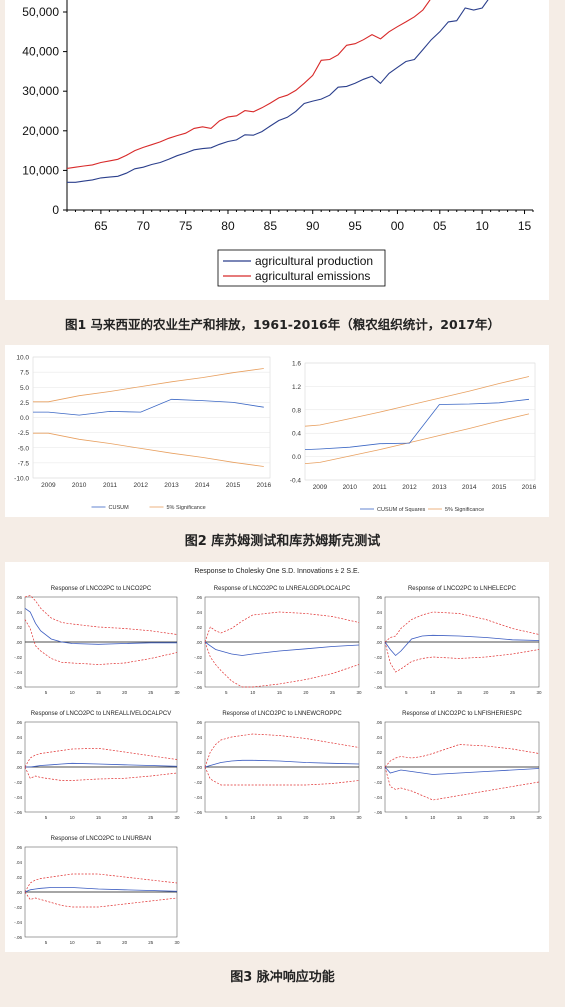 This screenshot has height=1007, width=565. What do you see at coordinates (119, 508) in the screenshot?
I see `fig2-cusum-legend-label: CUSUM` at bounding box center [119, 508].